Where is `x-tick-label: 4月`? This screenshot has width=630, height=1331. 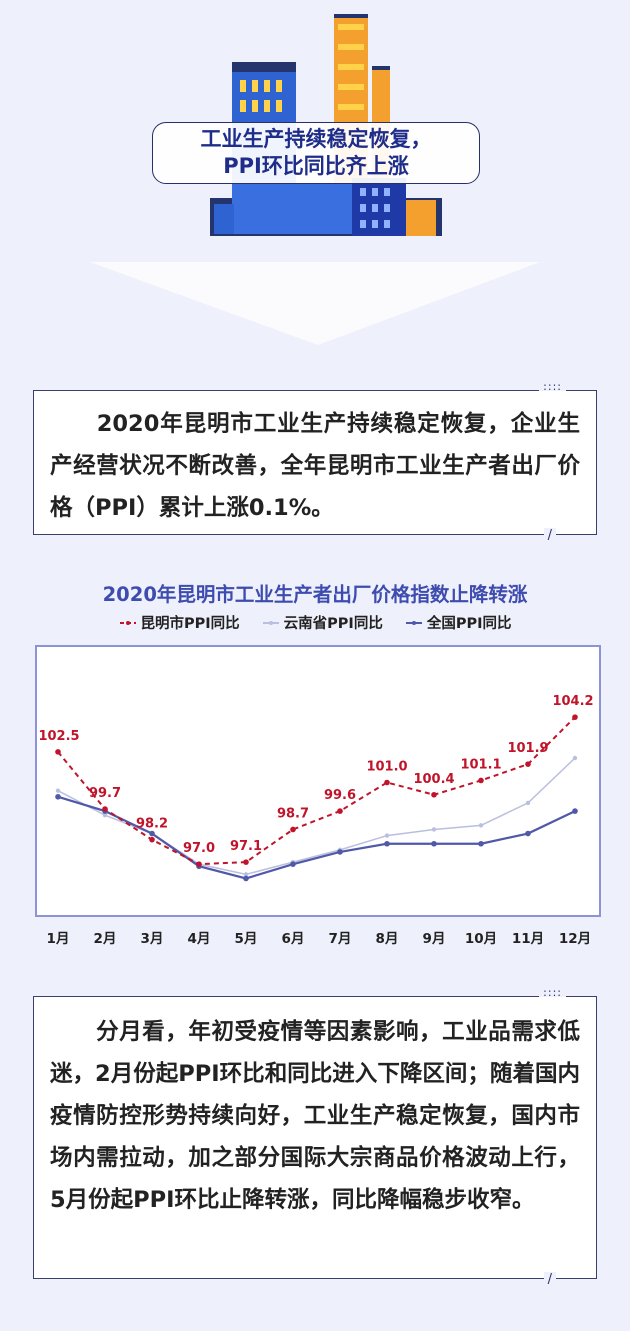
x-tick-label: 4月 is located at coordinates (199, 939).